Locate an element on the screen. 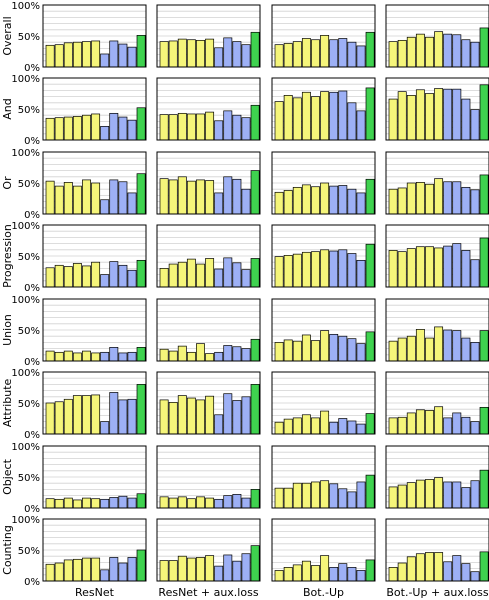 This screenshot has height=600, width=489. y-axis-label: And is located at coordinates (7, 108).